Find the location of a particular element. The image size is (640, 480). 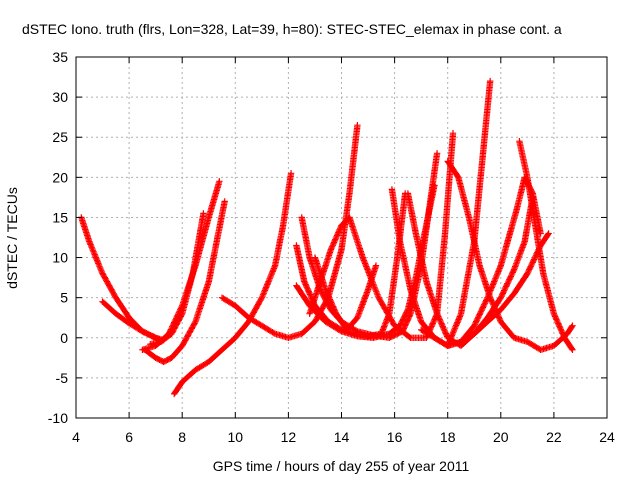

x-tick-label: 10 is located at coordinates (236, 437).